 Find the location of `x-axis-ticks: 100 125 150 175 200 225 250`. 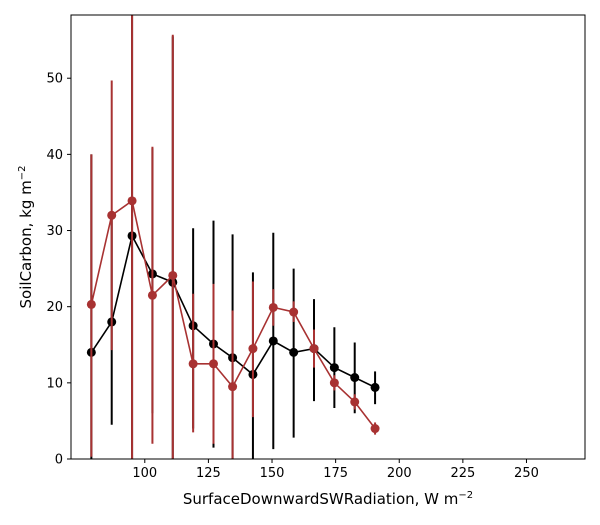

x-axis-ticks: 100 125 150 175 200 225 250 is located at coordinates (335, 470).